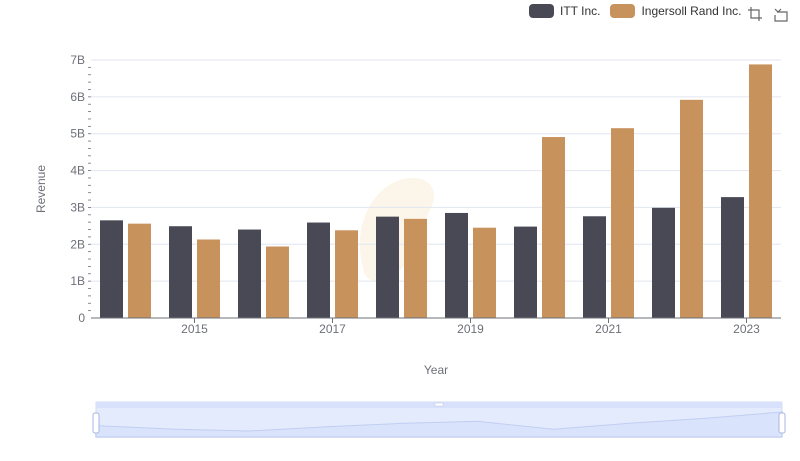 Image resolution: width=800 pixels, height=461 pixels. What do you see at coordinates (77, 281) in the screenshot?
I see `y-tick-label: 1B` at bounding box center [77, 281].